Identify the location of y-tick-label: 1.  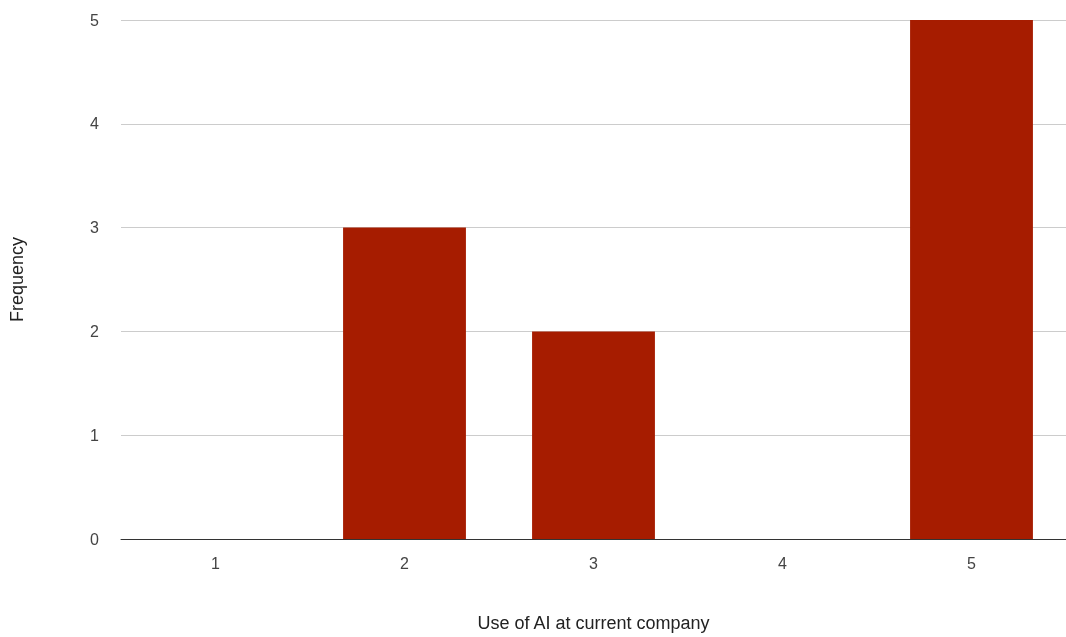
(95, 435).